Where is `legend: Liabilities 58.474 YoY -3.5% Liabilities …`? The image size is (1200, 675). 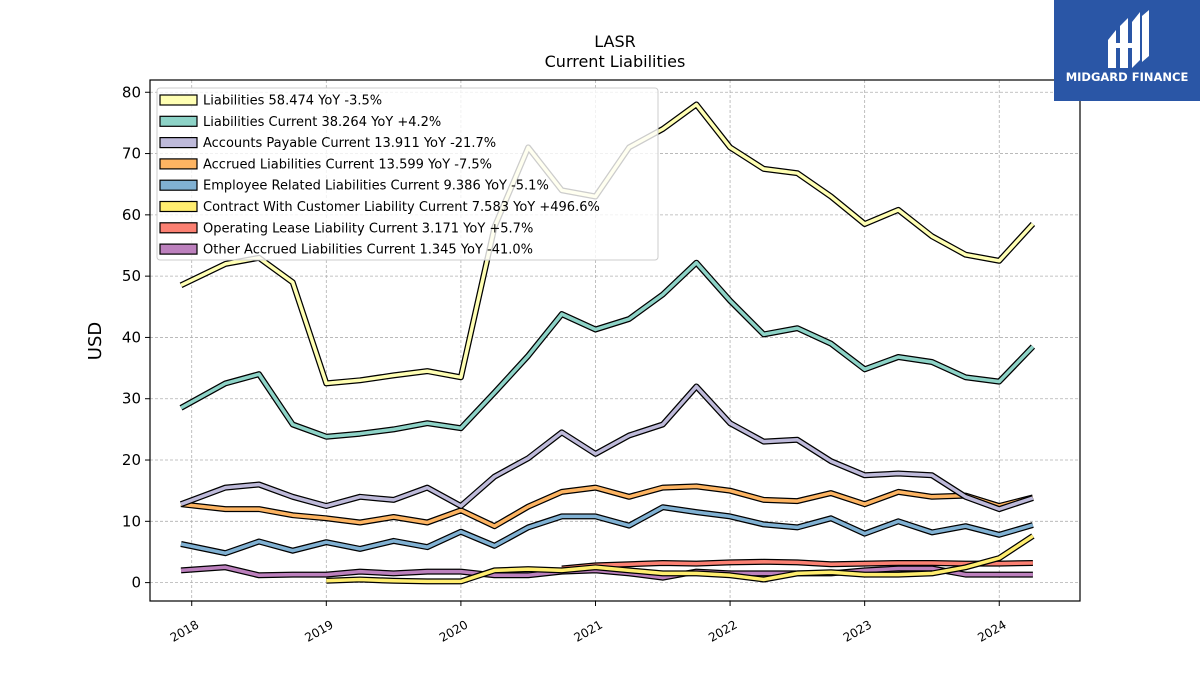
legend: Liabilities 58.474 YoY -3.5% Liabilities … is located at coordinates (407, 174).